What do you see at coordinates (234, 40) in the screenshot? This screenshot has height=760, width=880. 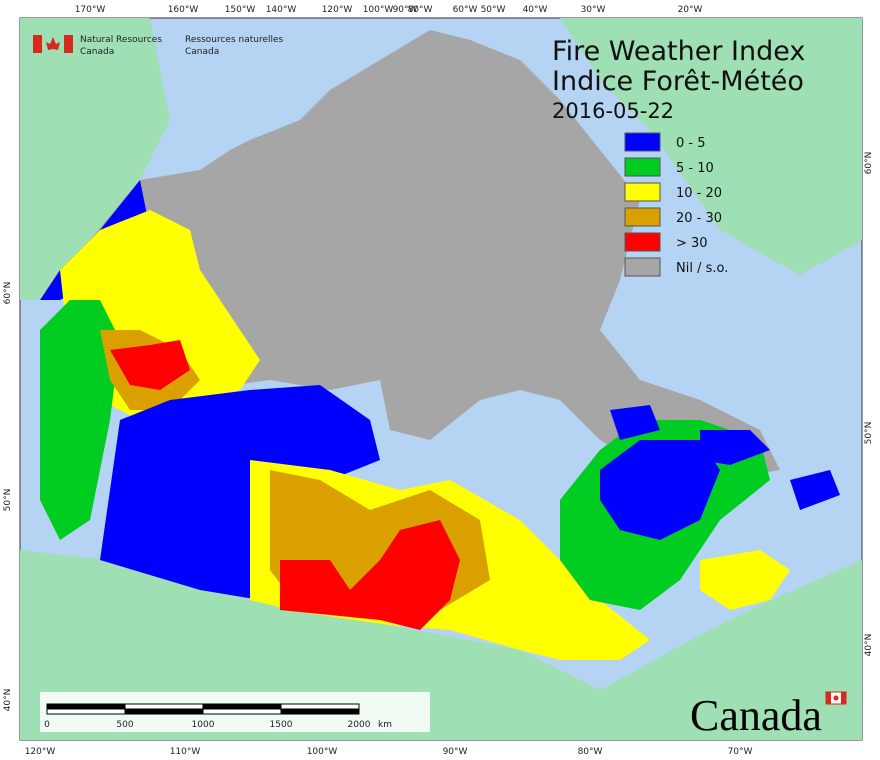 I see `agency-fr: Ressources naturelles` at bounding box center [234, 40].